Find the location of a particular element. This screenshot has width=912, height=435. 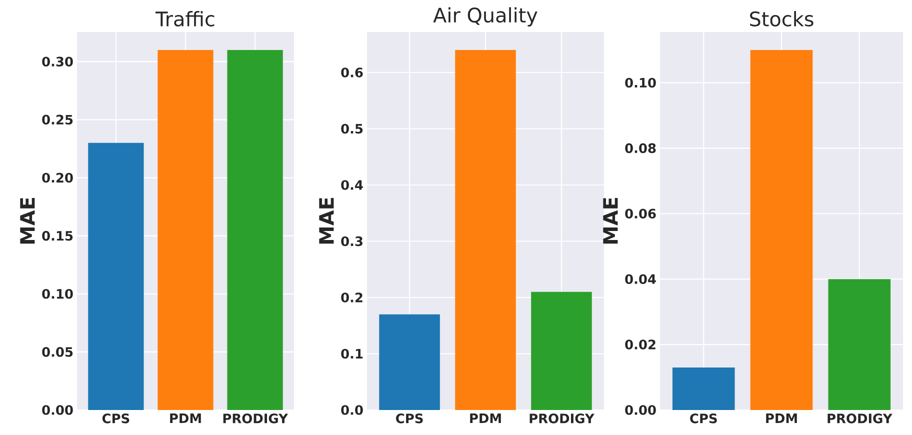

y-tick-label: 0.30 is located at coordinates (57, 61).